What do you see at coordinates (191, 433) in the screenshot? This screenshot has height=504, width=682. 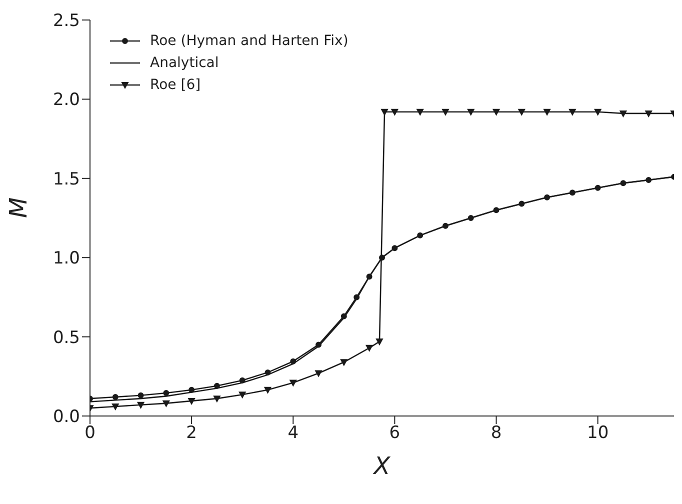 I see `x-tick-label: 2` at bounding box center [191, 433].